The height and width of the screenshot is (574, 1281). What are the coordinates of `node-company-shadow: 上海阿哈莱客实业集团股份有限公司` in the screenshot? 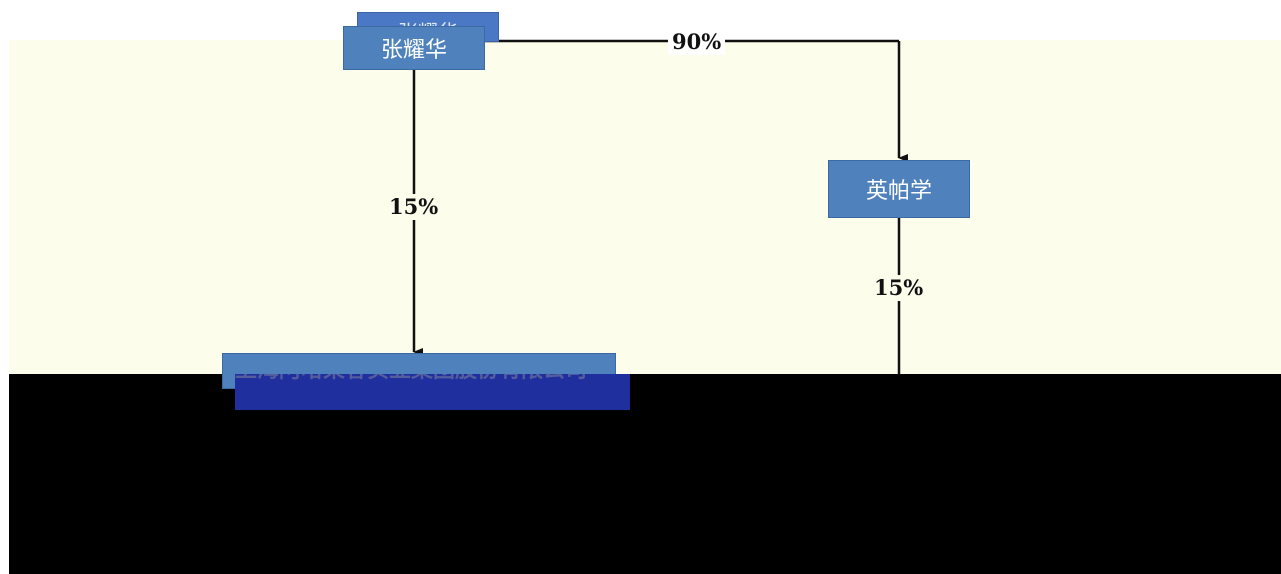 It's located at (432, 392).